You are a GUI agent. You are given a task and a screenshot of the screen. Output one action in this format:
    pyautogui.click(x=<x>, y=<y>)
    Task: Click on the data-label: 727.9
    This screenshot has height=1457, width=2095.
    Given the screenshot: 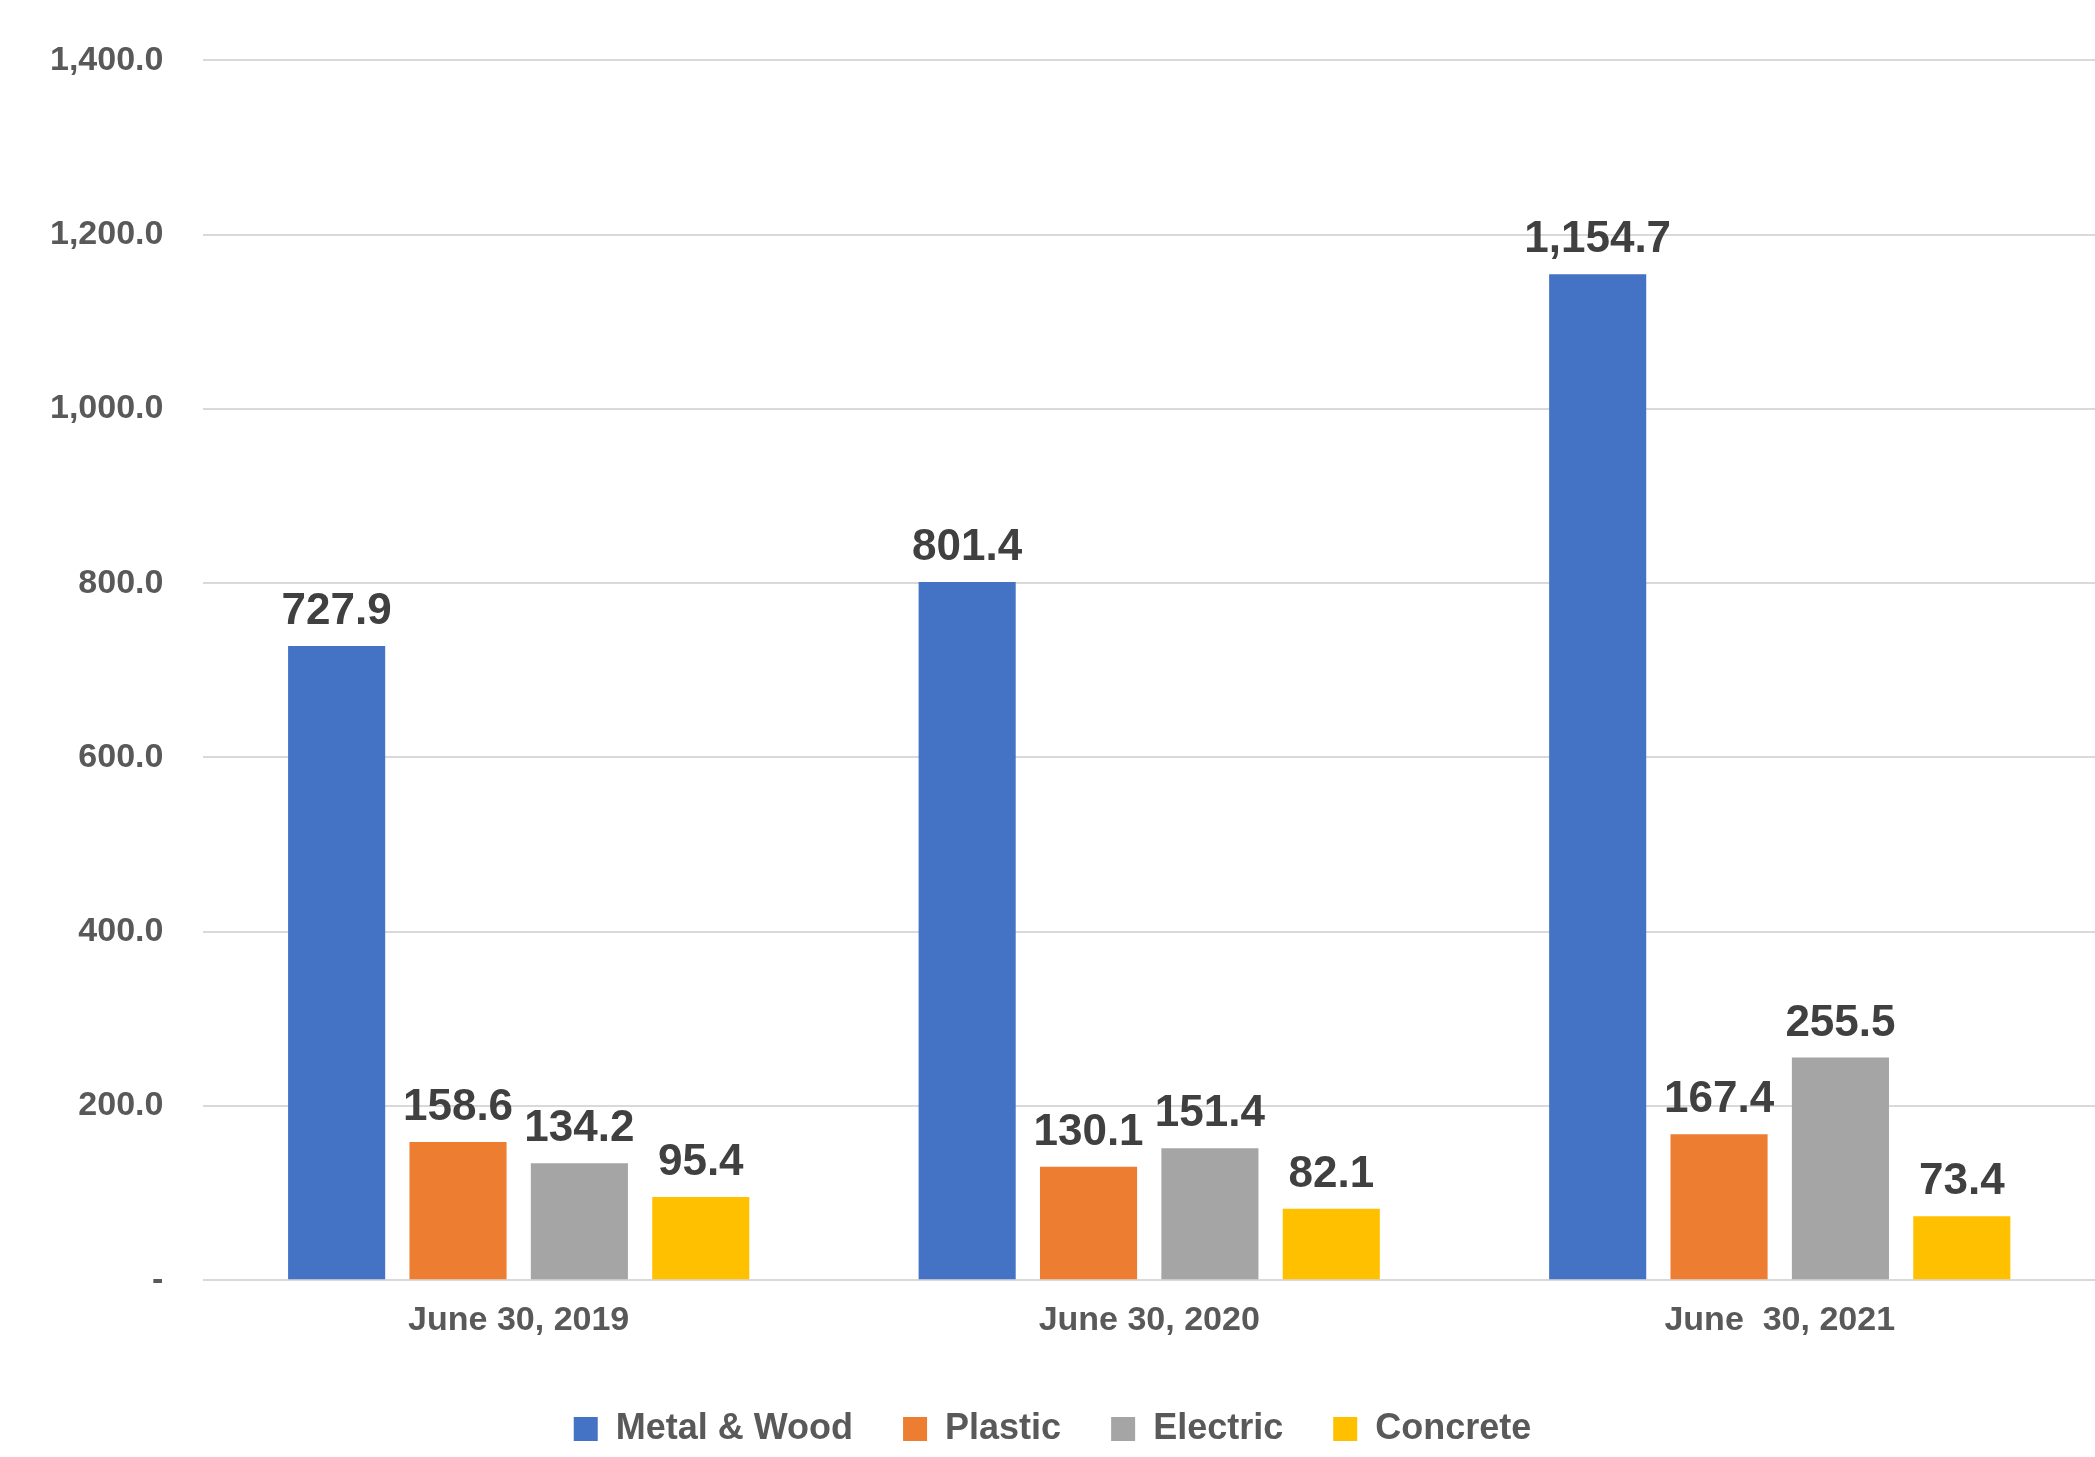 What is the action you would take?
    pyautogui.click(x=336, y=609)
    